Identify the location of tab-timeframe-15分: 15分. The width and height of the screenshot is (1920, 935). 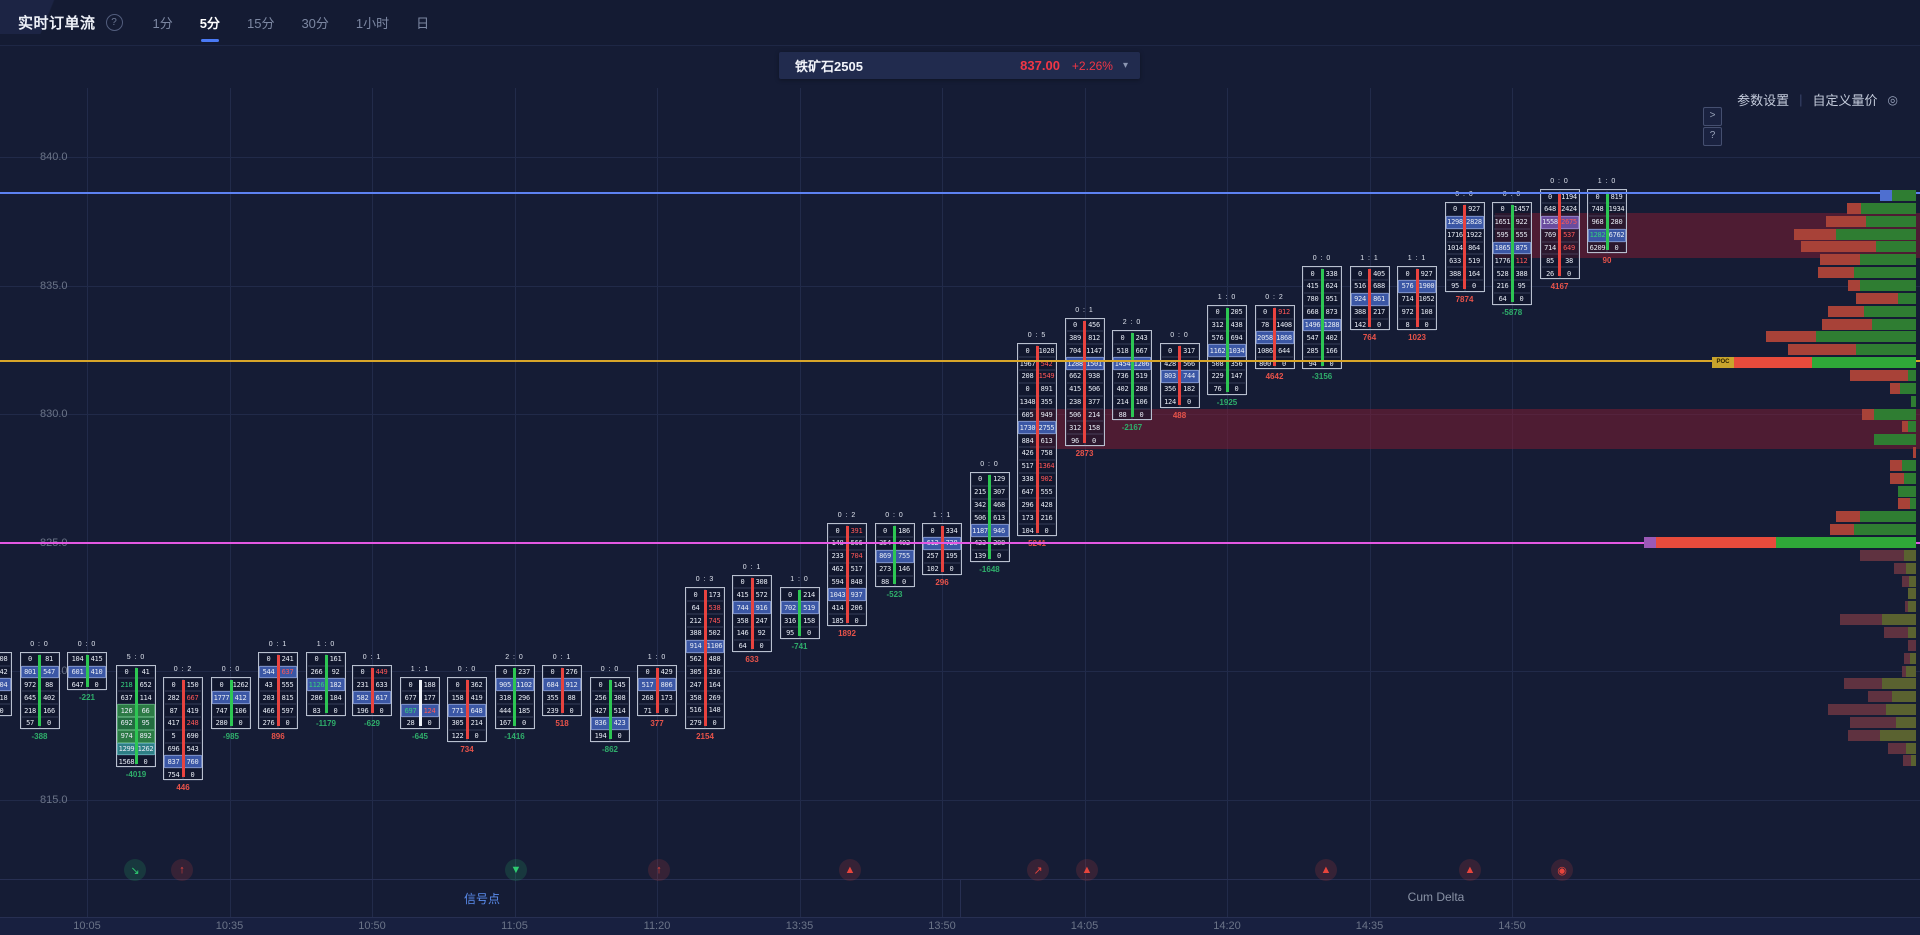
(260, 23).